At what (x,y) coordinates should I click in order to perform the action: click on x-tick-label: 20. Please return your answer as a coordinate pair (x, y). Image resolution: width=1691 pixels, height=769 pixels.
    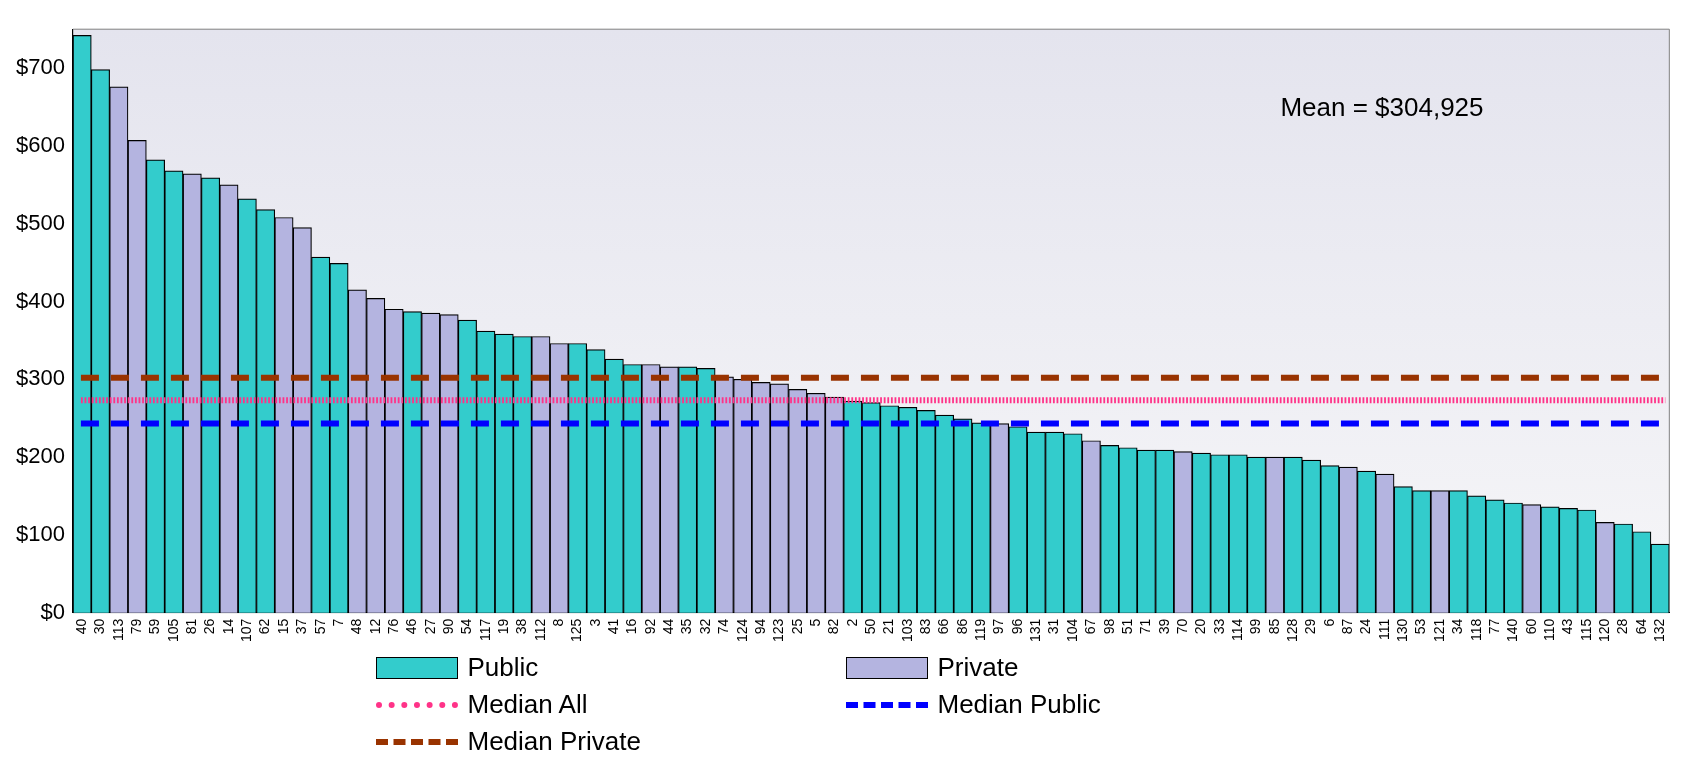
    Looking at the image, I should click on (1200, 626).